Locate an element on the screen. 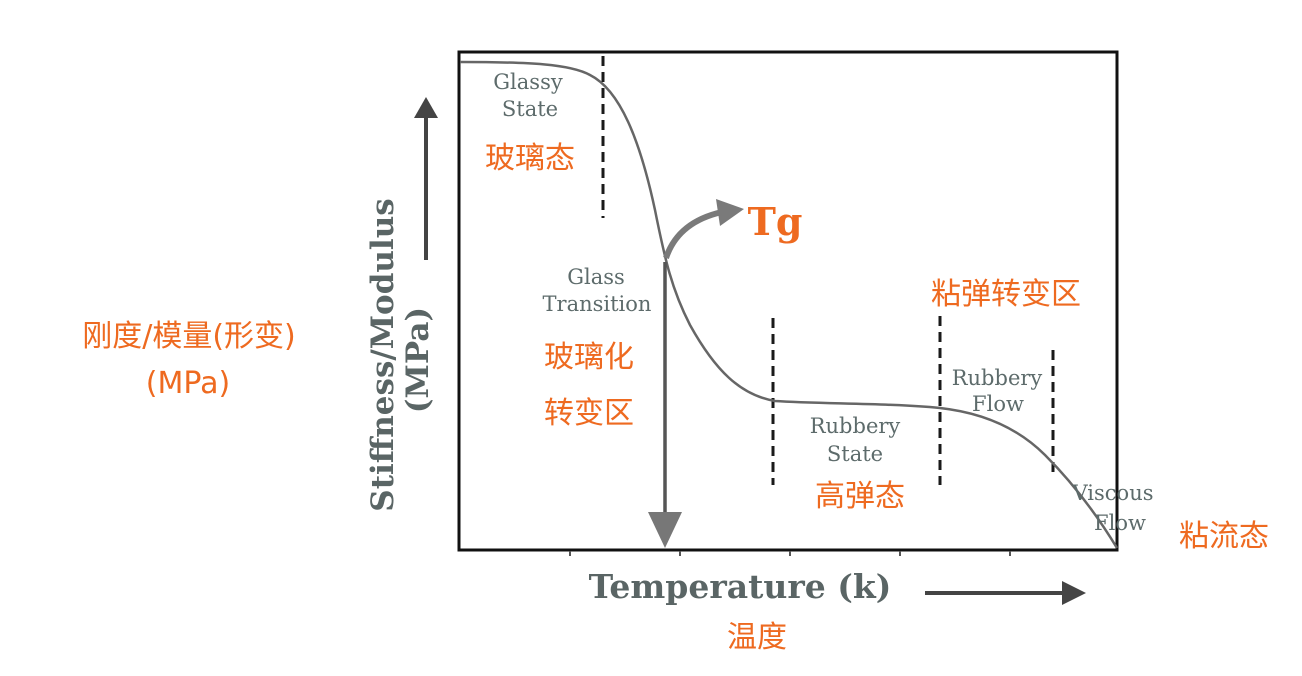  y-axis-up-arrow-icon is located at coordinates (426, 178).